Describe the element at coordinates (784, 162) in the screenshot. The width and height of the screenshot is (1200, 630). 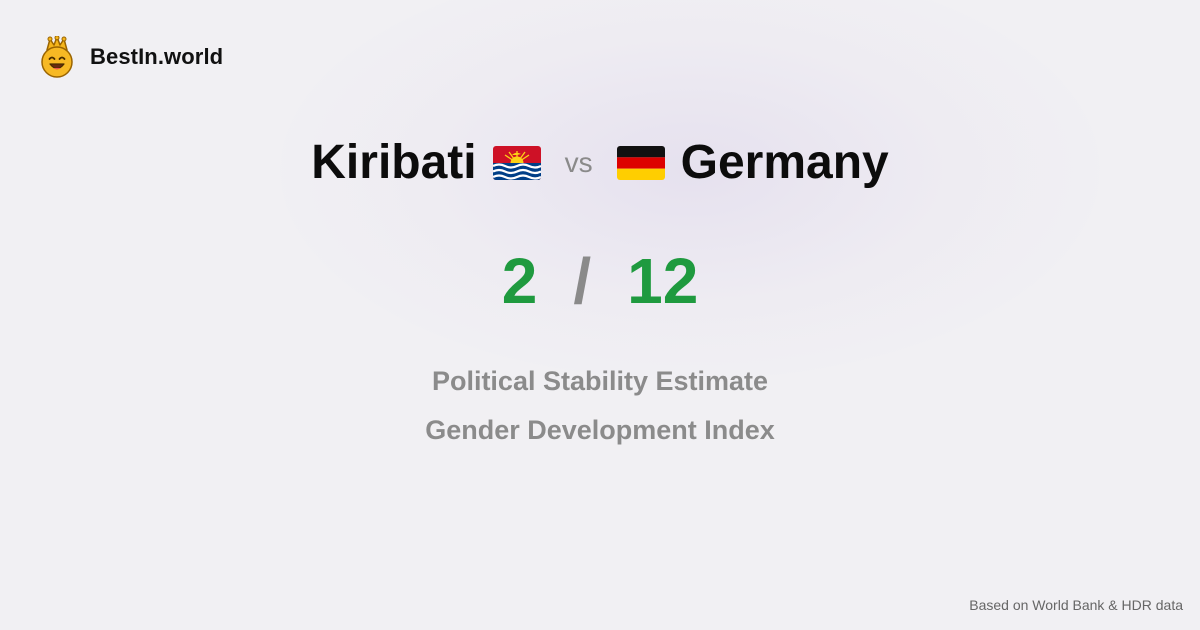
I see `right-country-name: Germany` at that location.